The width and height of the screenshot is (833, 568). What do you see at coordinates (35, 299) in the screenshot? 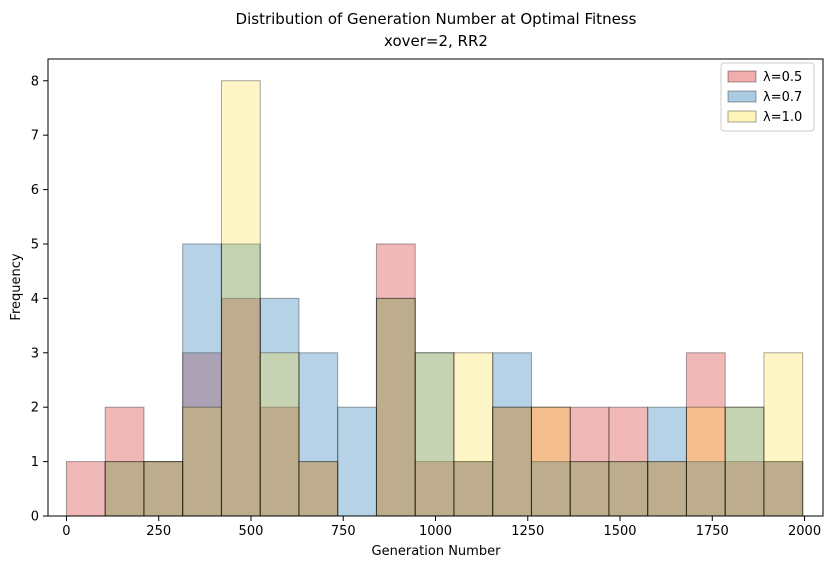
I see `y-tick-label: 4` at bounding box center [35, 299].